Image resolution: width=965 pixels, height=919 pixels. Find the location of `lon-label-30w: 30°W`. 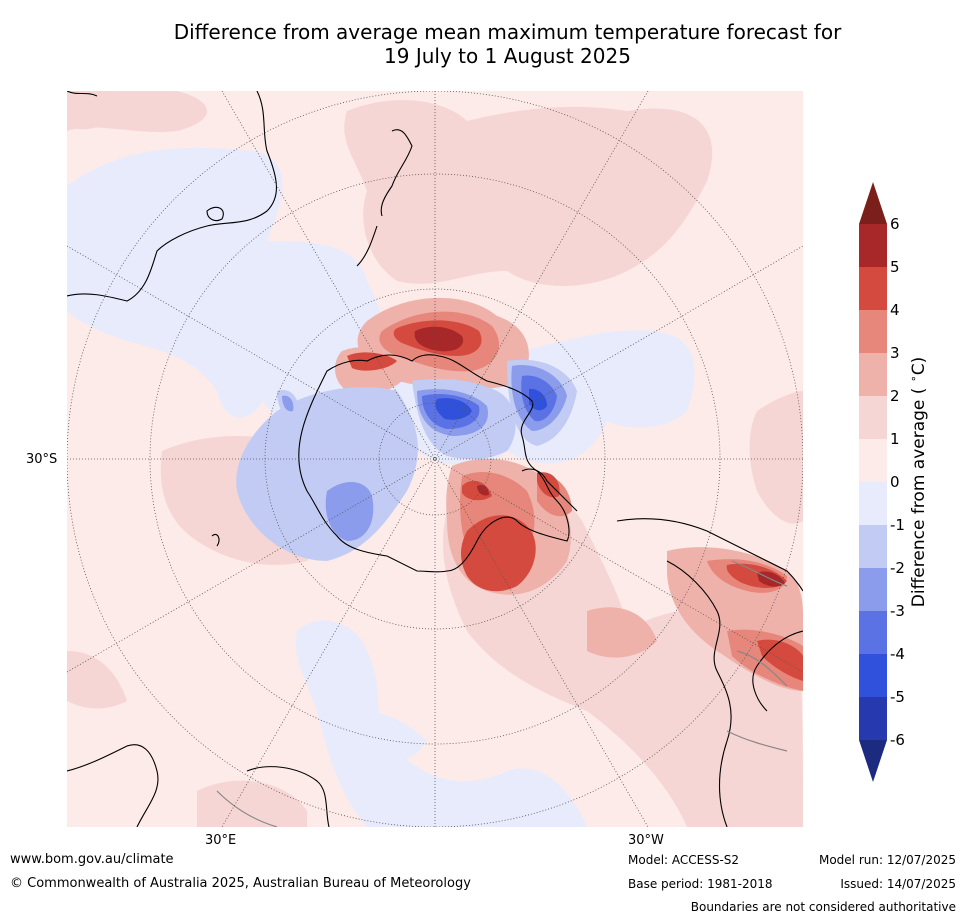

lon-label-30w: 30°W is located at coordinates (646, 840).